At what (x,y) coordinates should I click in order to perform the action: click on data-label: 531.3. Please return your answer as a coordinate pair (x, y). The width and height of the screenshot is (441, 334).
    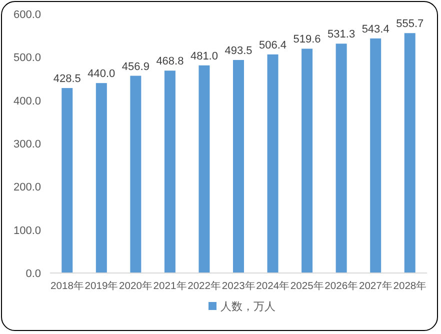
    Looking at the image, I should click on (342, 34).